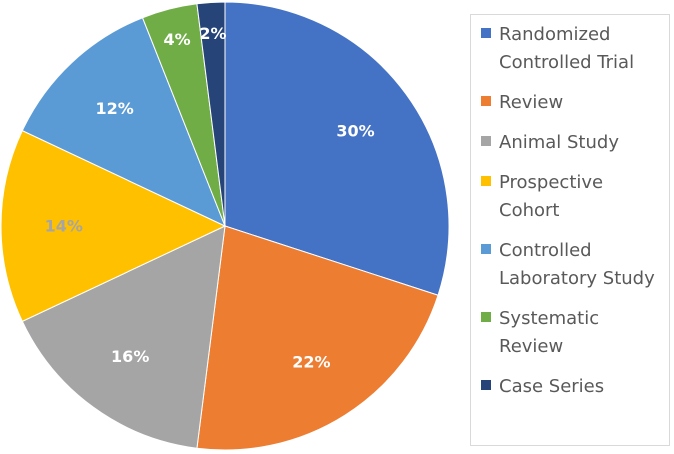  What do you see at coordinates (130, 356) in the screenshot?
I see `data-label-animal-study: 16%` at bounding box center [130, 356].